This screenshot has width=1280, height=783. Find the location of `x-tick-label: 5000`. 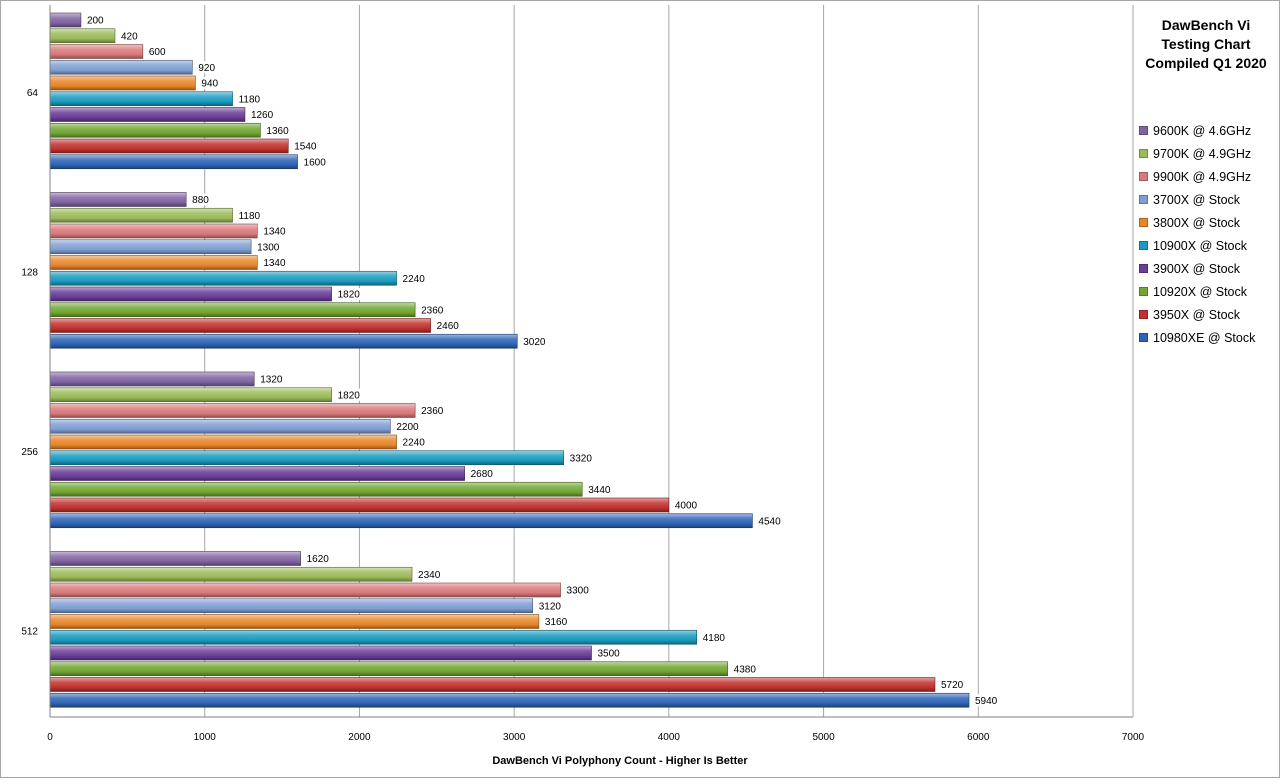

x-tick-label: 5000 is located at coordinates (823, 737).